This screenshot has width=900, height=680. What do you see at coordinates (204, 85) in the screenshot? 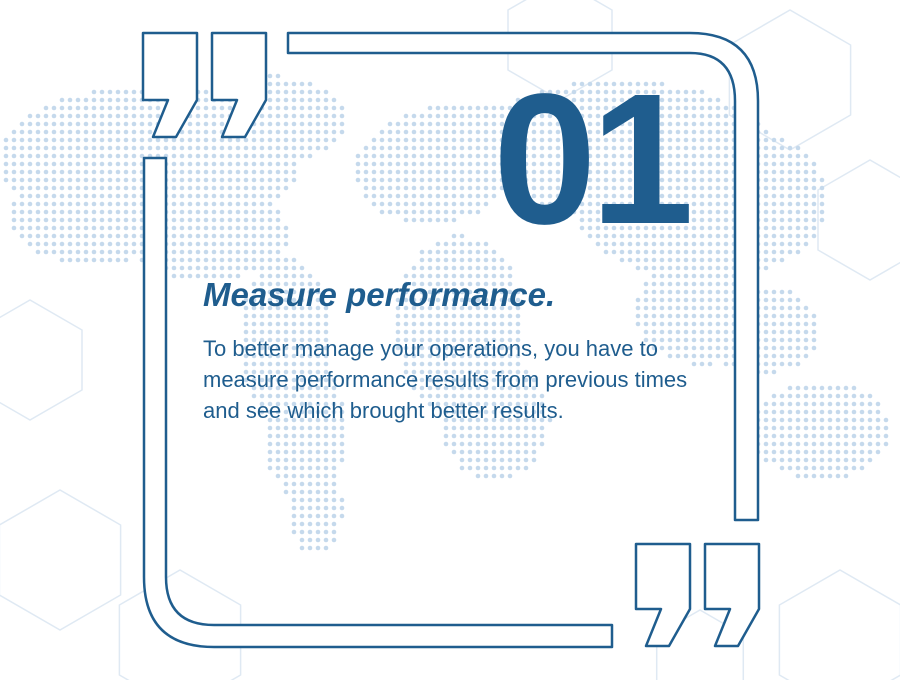
I see `open-quote-icon` at bounding box center [204, 85].